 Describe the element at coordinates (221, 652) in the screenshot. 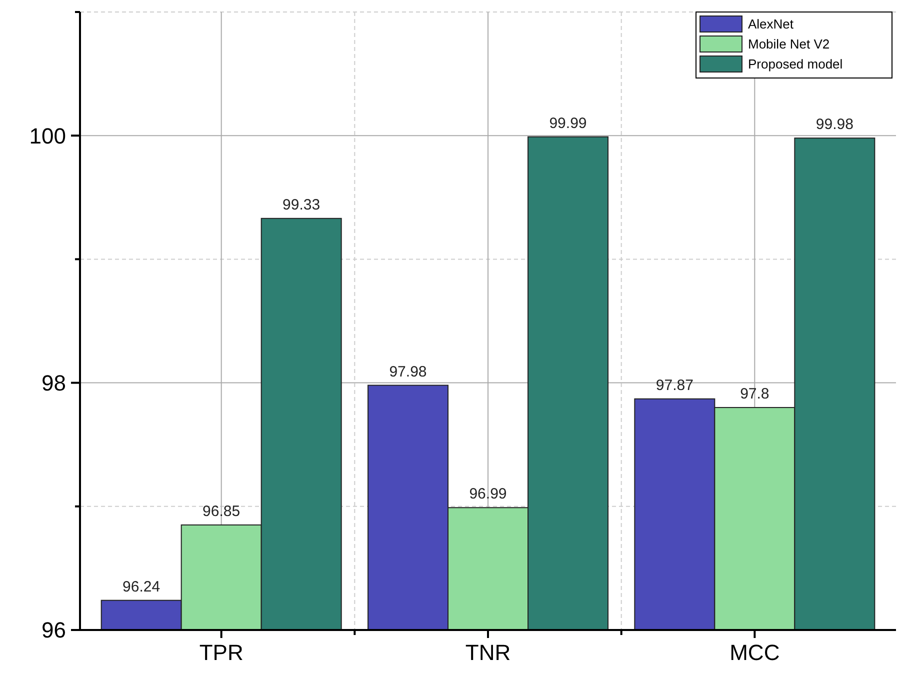

I see `x-tick-label: TPR` at that location.